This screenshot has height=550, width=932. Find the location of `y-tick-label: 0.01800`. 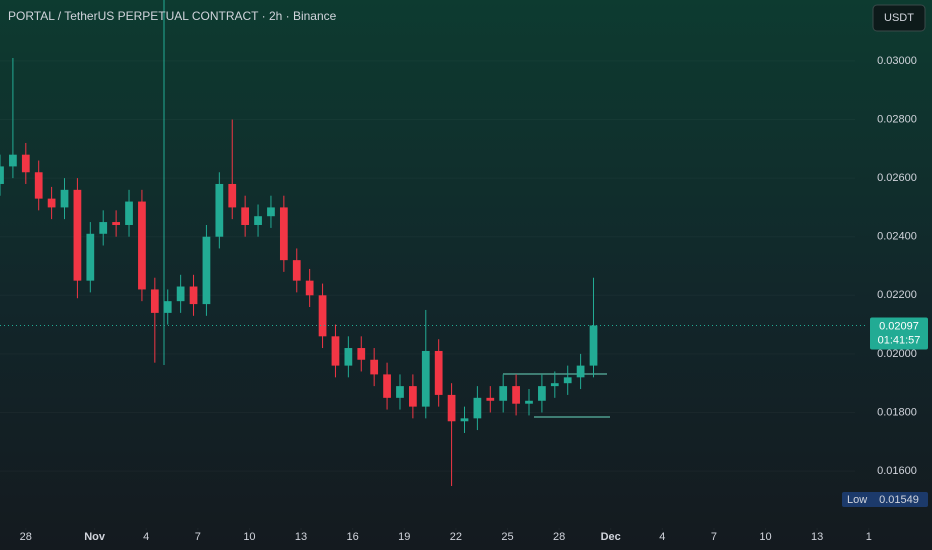

y-tick-label: 0.01800 is located at coordinates (897, 412).